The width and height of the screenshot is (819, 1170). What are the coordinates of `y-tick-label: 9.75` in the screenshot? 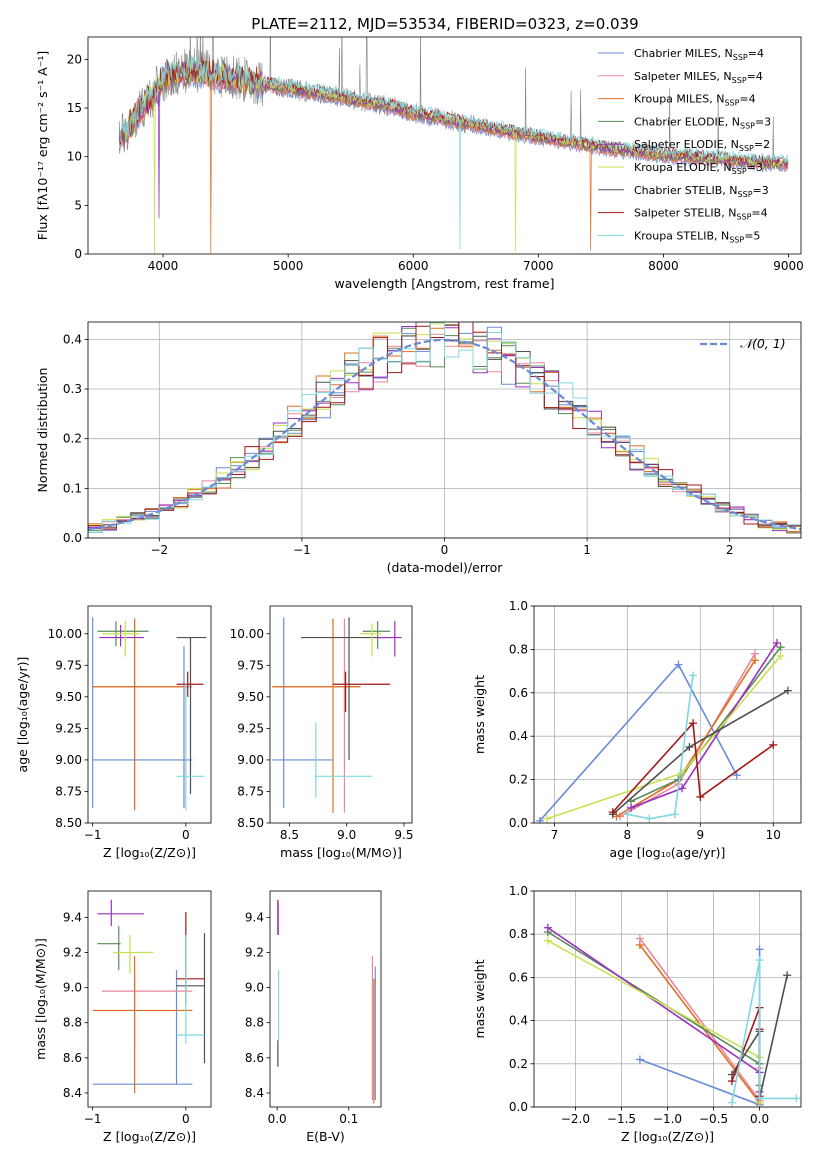 It's located at (250, 665).